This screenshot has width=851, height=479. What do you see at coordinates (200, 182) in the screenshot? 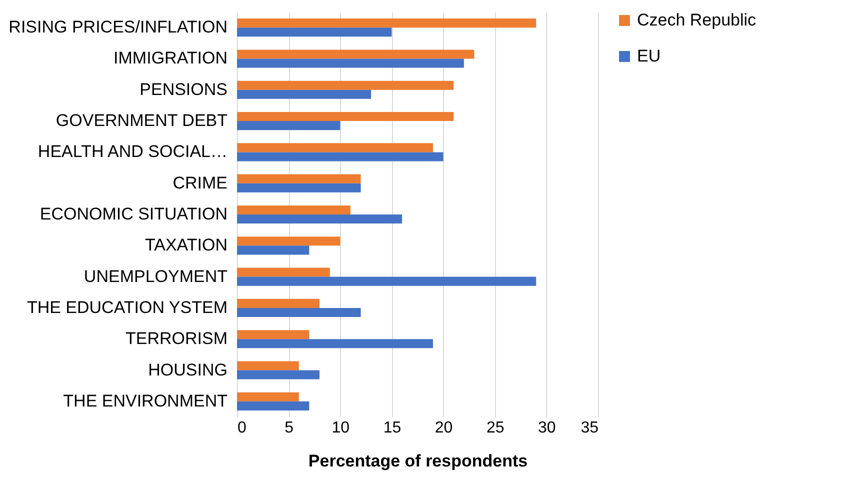
I see `y-tick-label: CRIME` at bounding box center [200, 182].